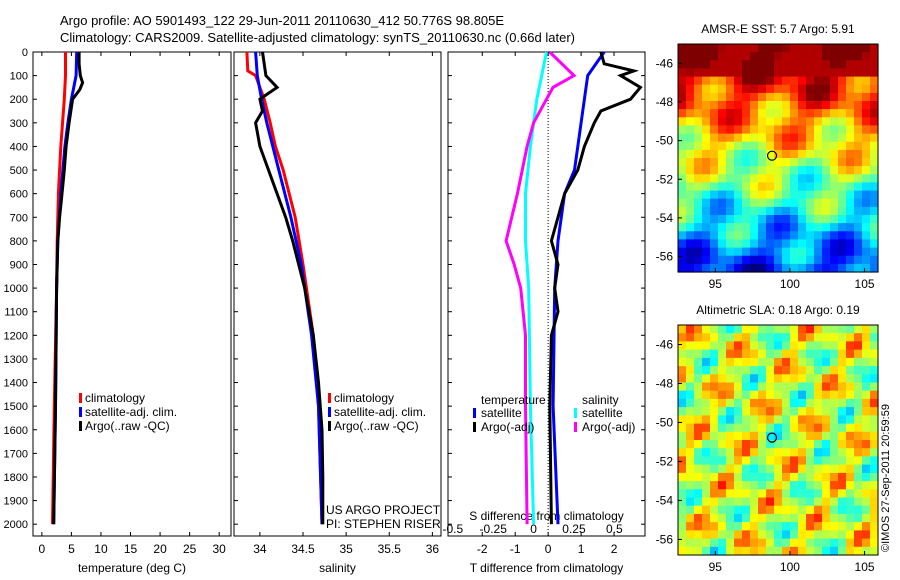 Image resolution: width=900 pixels, height=580 pixels. I want to click on lat-tick-label: -48, so click(665, 383).